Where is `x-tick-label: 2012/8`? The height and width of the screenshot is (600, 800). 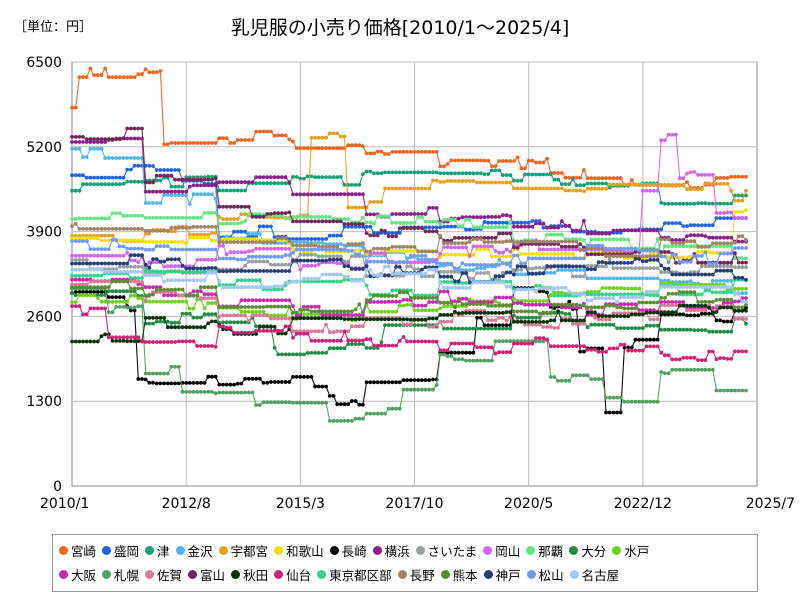
x-tick-label: 2012/8 is located at coordinates (186, 504).